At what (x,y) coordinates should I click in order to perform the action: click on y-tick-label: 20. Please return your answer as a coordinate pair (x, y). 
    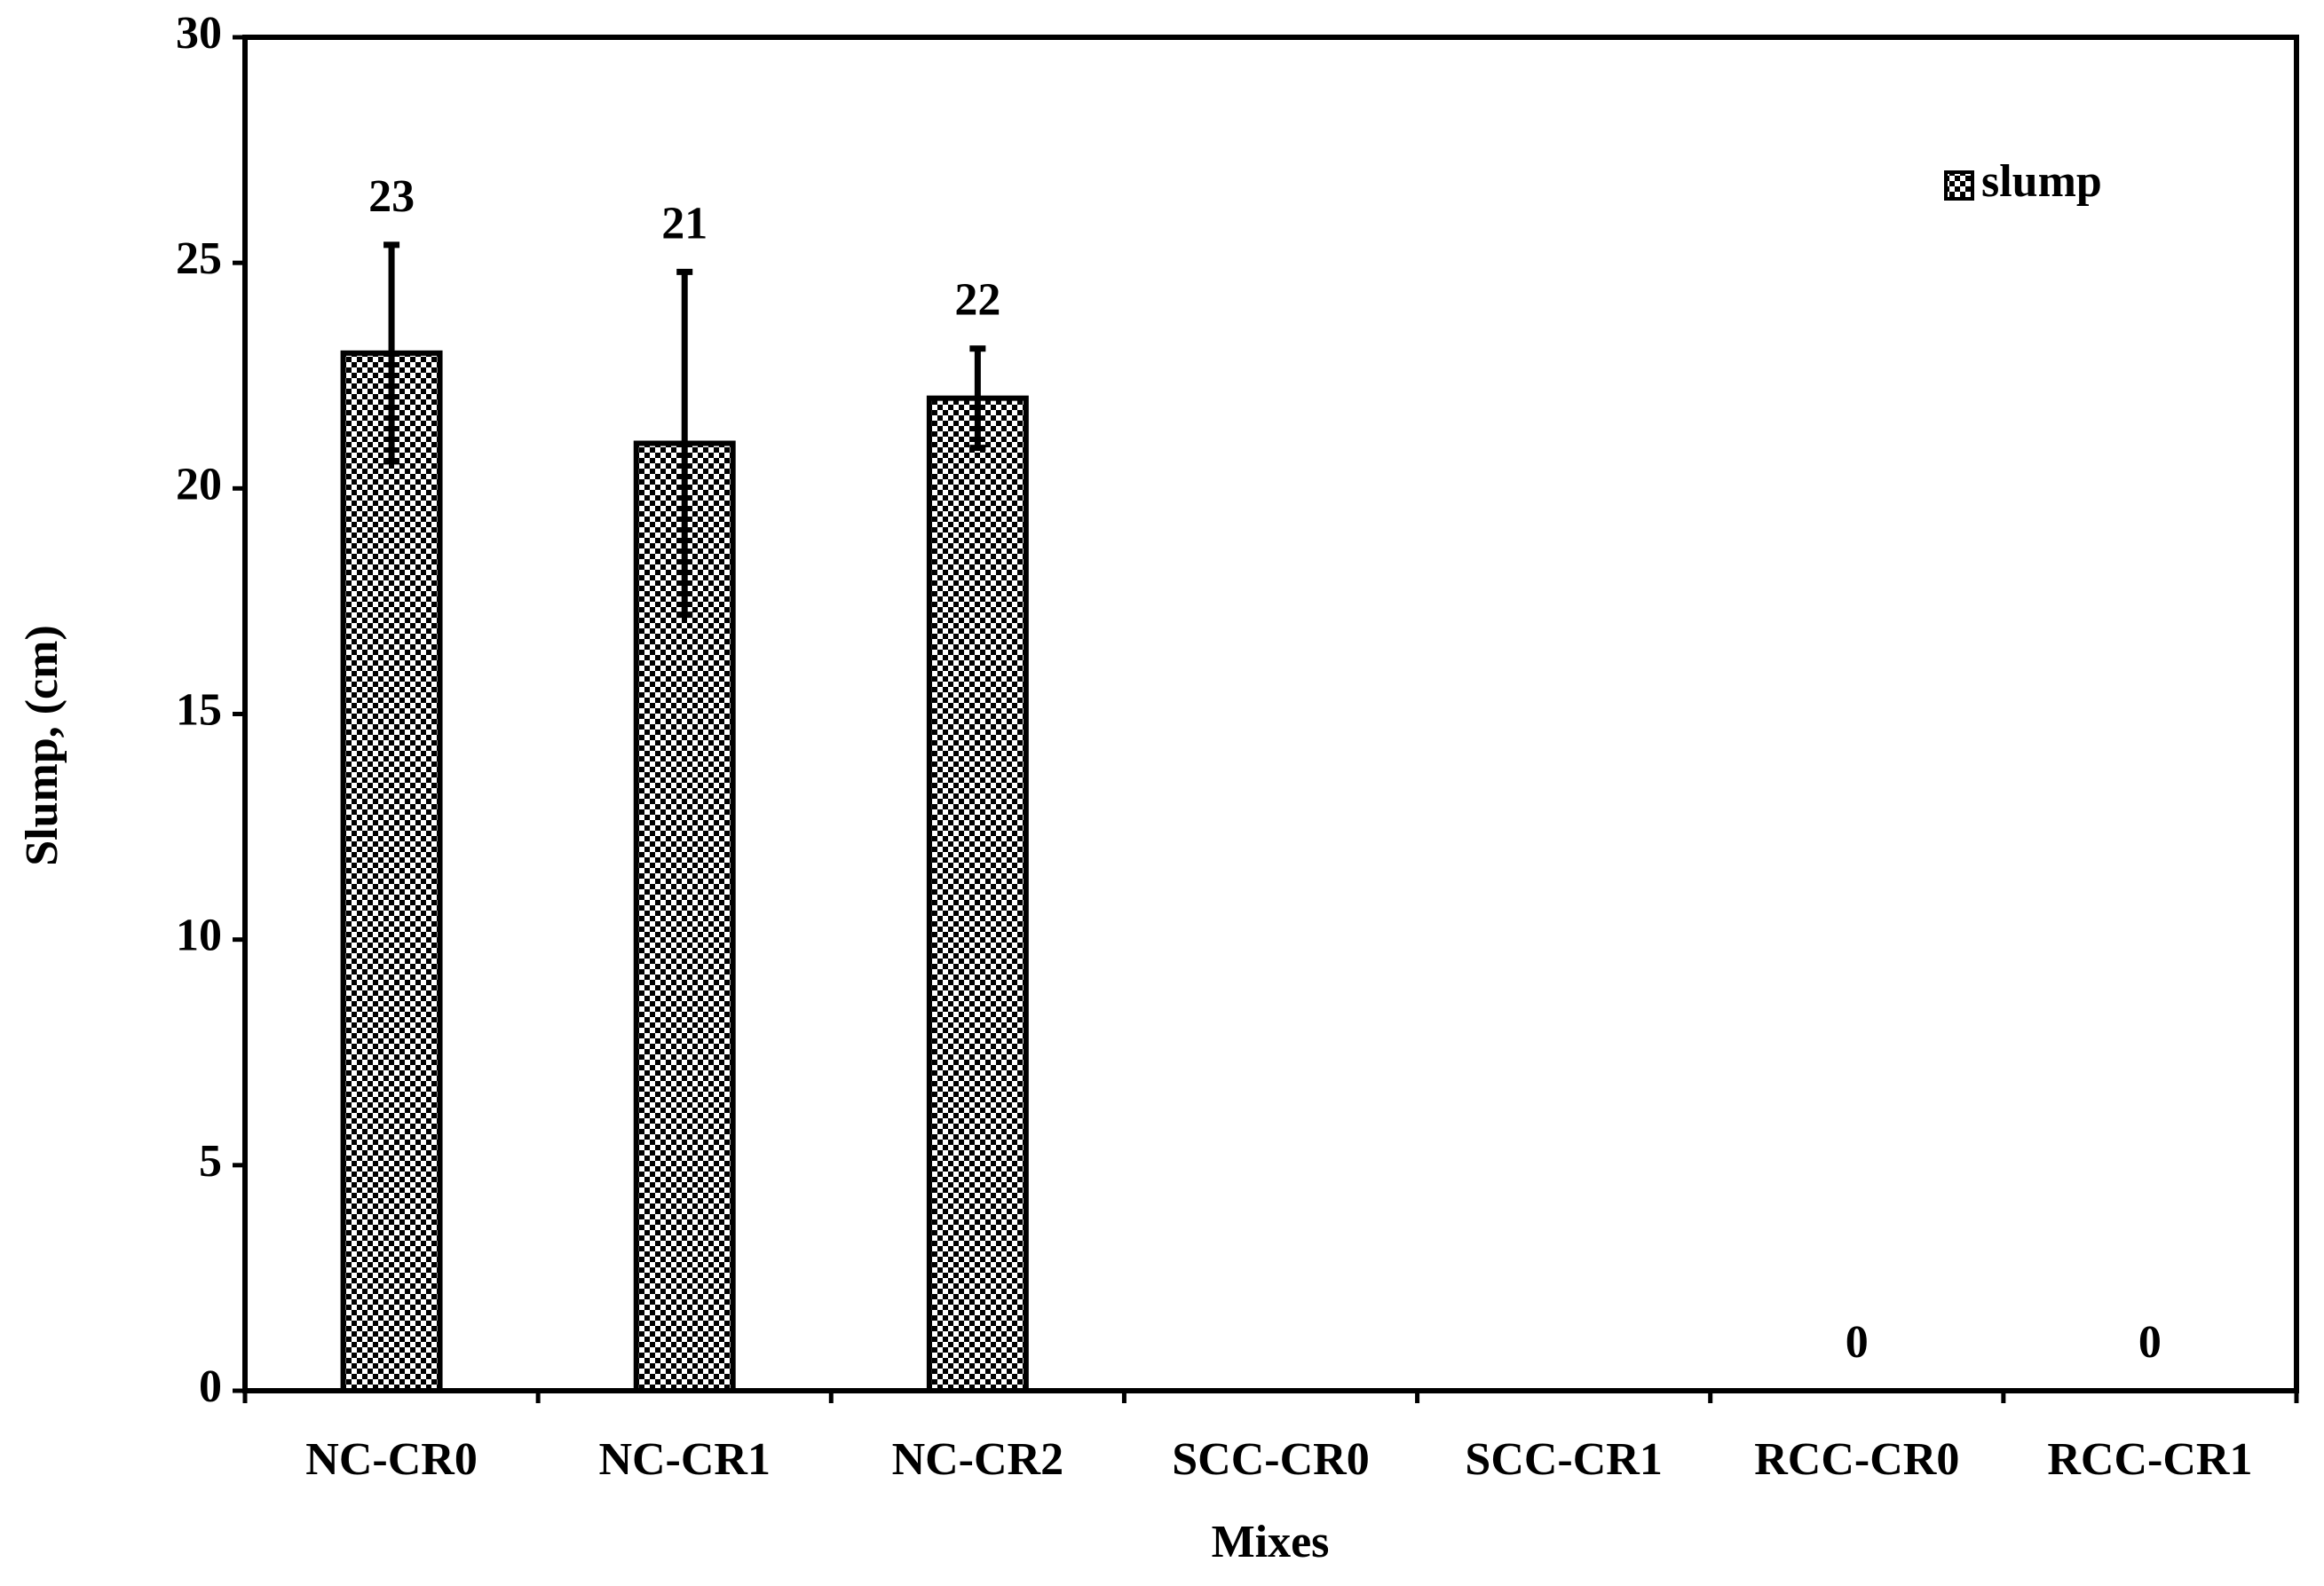
    Looking at the image, I should click on (199, 484).